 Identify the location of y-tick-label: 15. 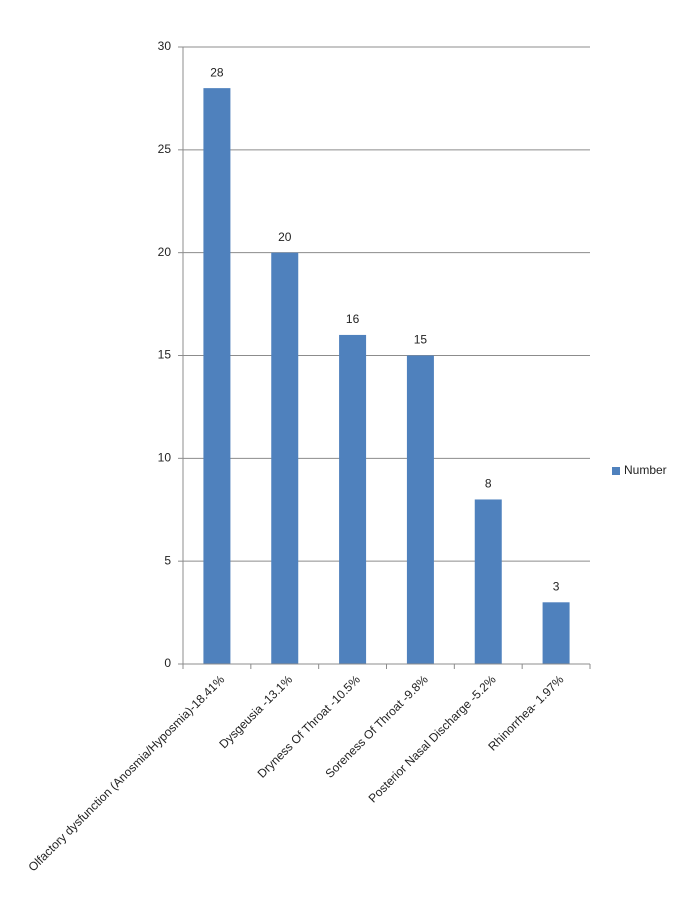
(165, 355).